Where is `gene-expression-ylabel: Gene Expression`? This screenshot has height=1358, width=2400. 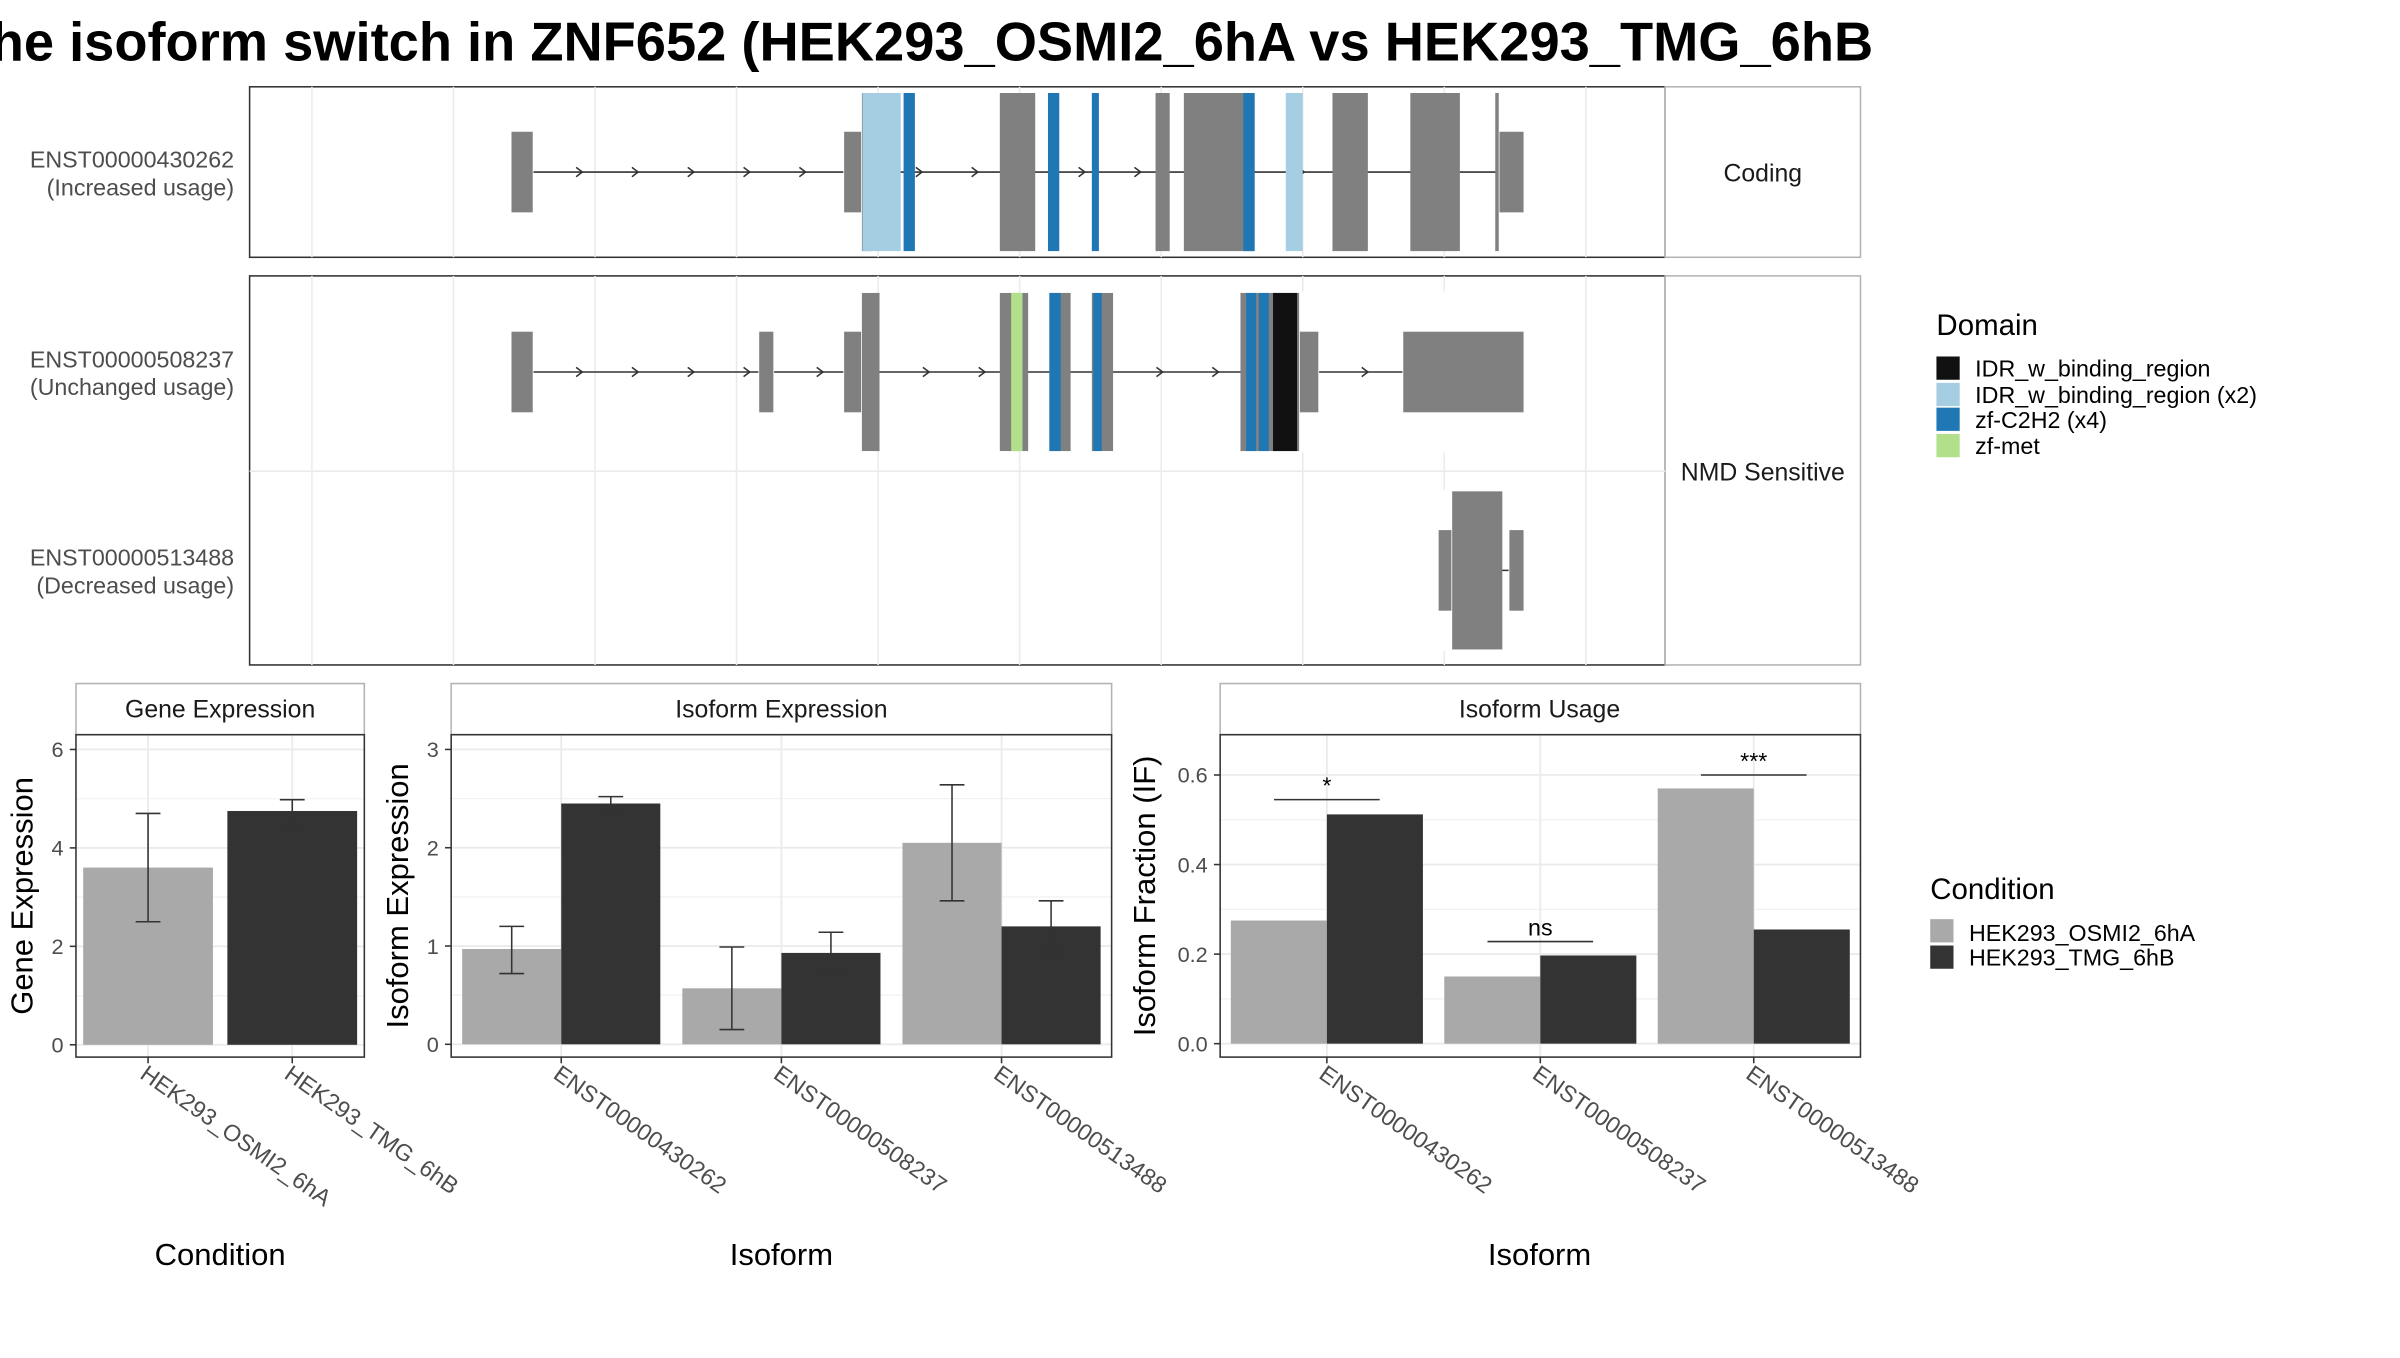 gene-expression-ylabel: Gene Expression is located at coordinates (22, 896).